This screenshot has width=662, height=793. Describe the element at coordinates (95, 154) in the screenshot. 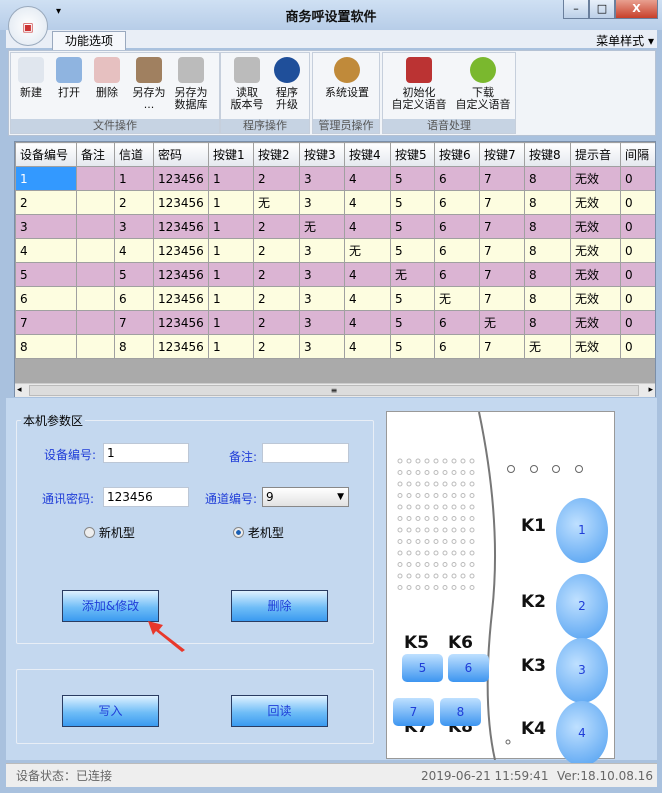

I see `column-header: 备注` at that location.